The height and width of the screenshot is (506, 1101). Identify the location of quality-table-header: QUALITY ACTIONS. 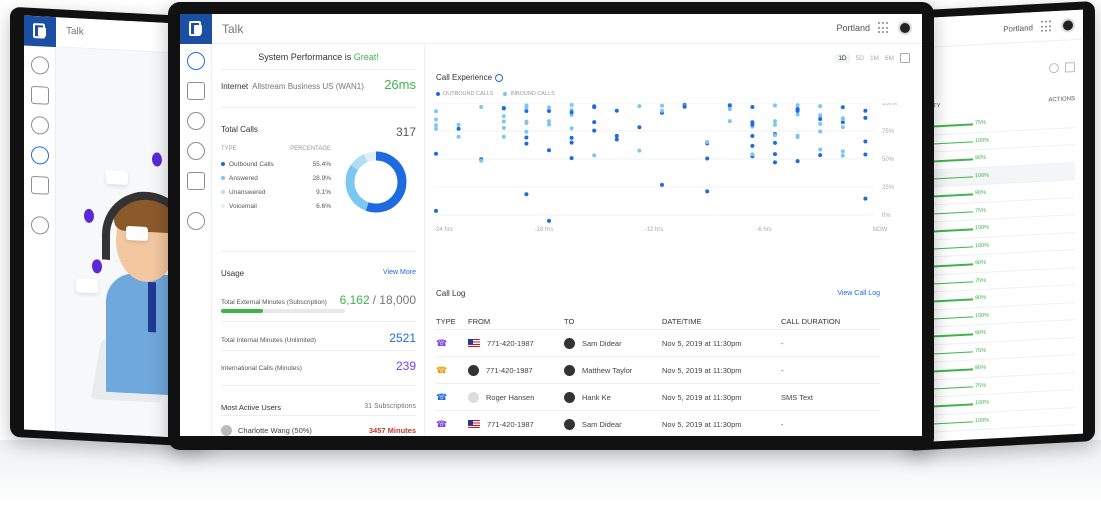
(993, 103).